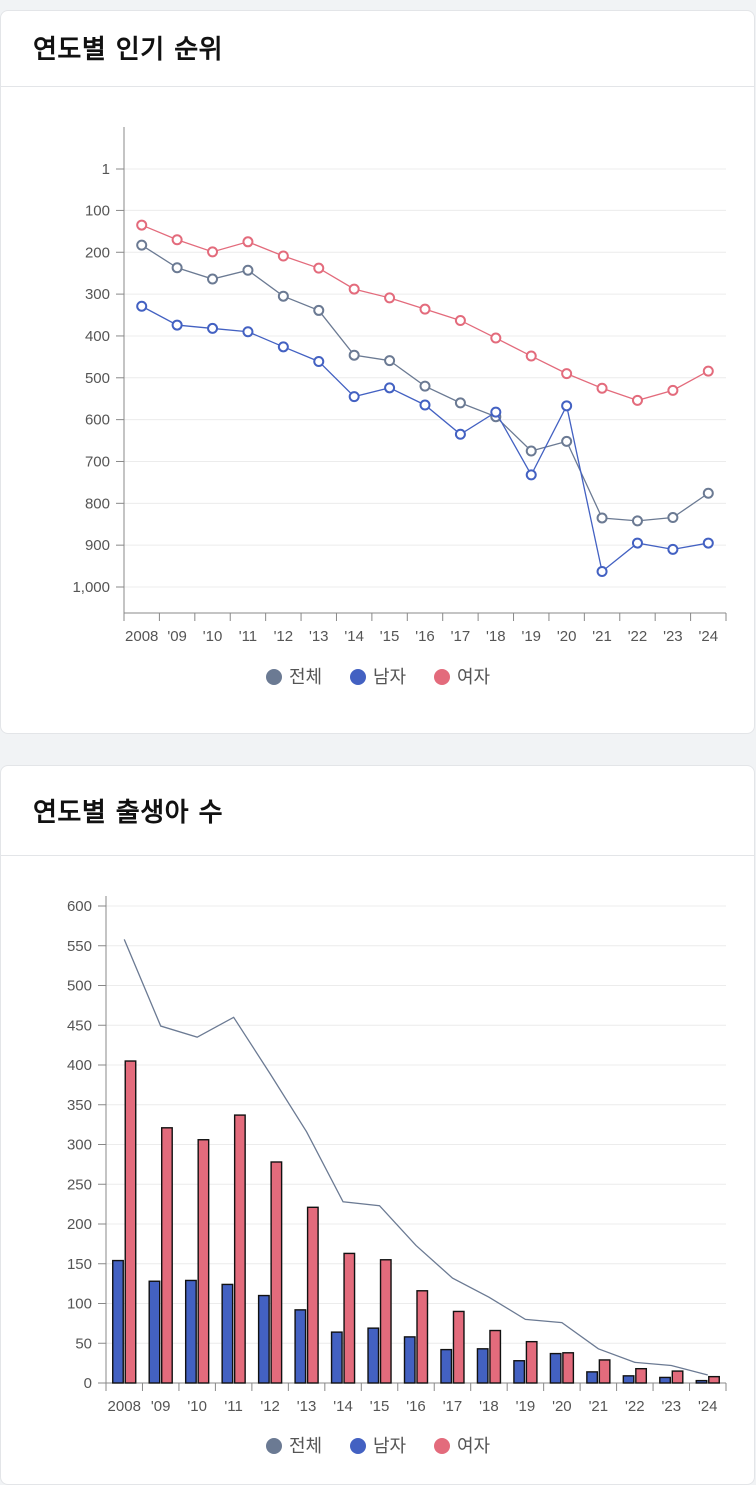 This screenshot has height=1485, width=756. I want to click on y-tick-label: 700, so click(97, 461).